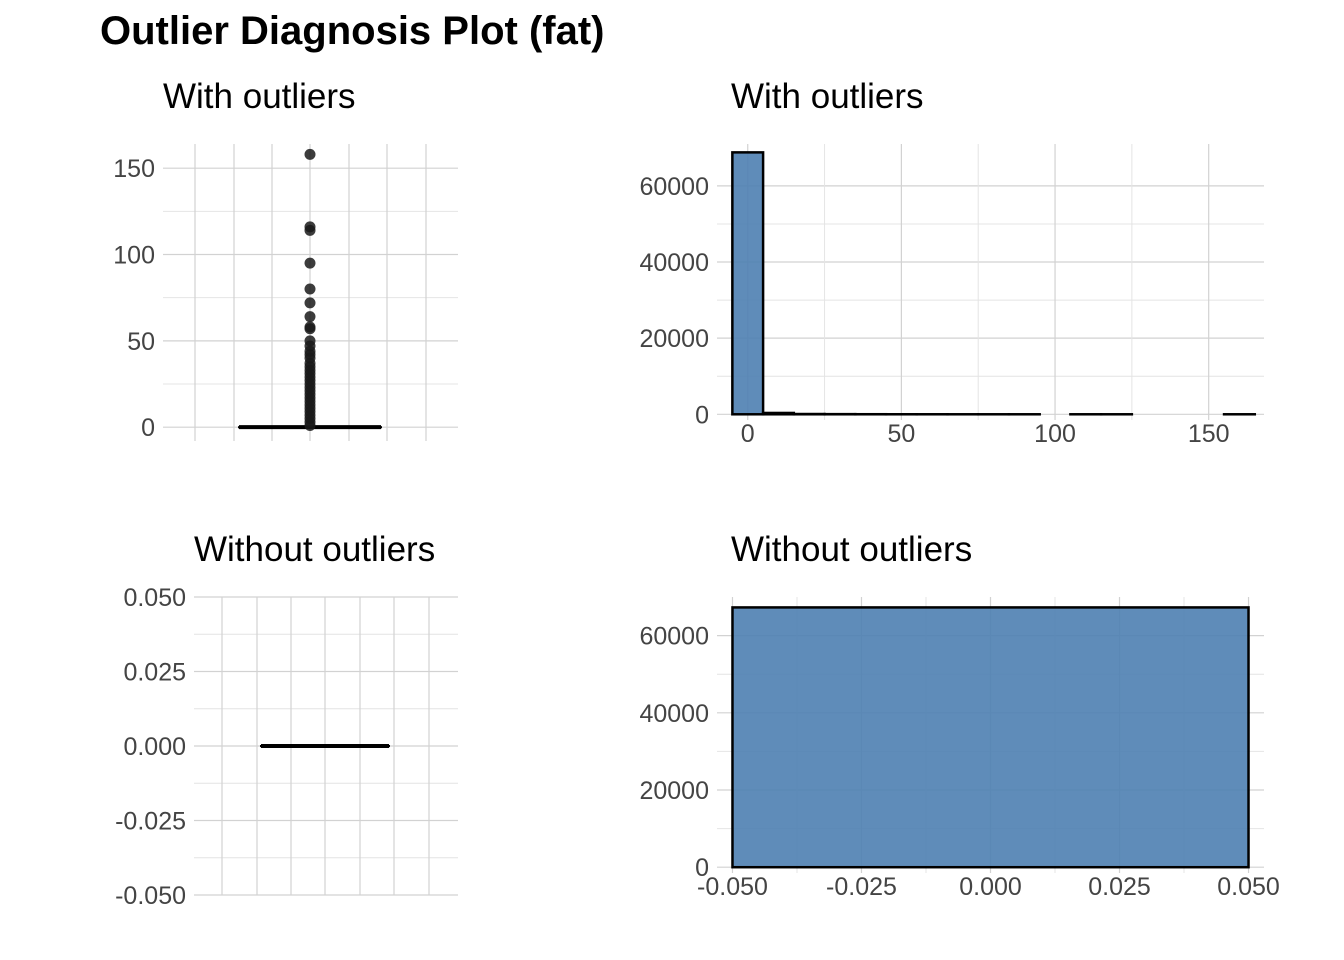 The height and width of the screenshot is (960, 1344). What do you see at coordinates (134, 169) in the screenshot?
I see `y-tick-label: 150` at bounding box center [134, 169].